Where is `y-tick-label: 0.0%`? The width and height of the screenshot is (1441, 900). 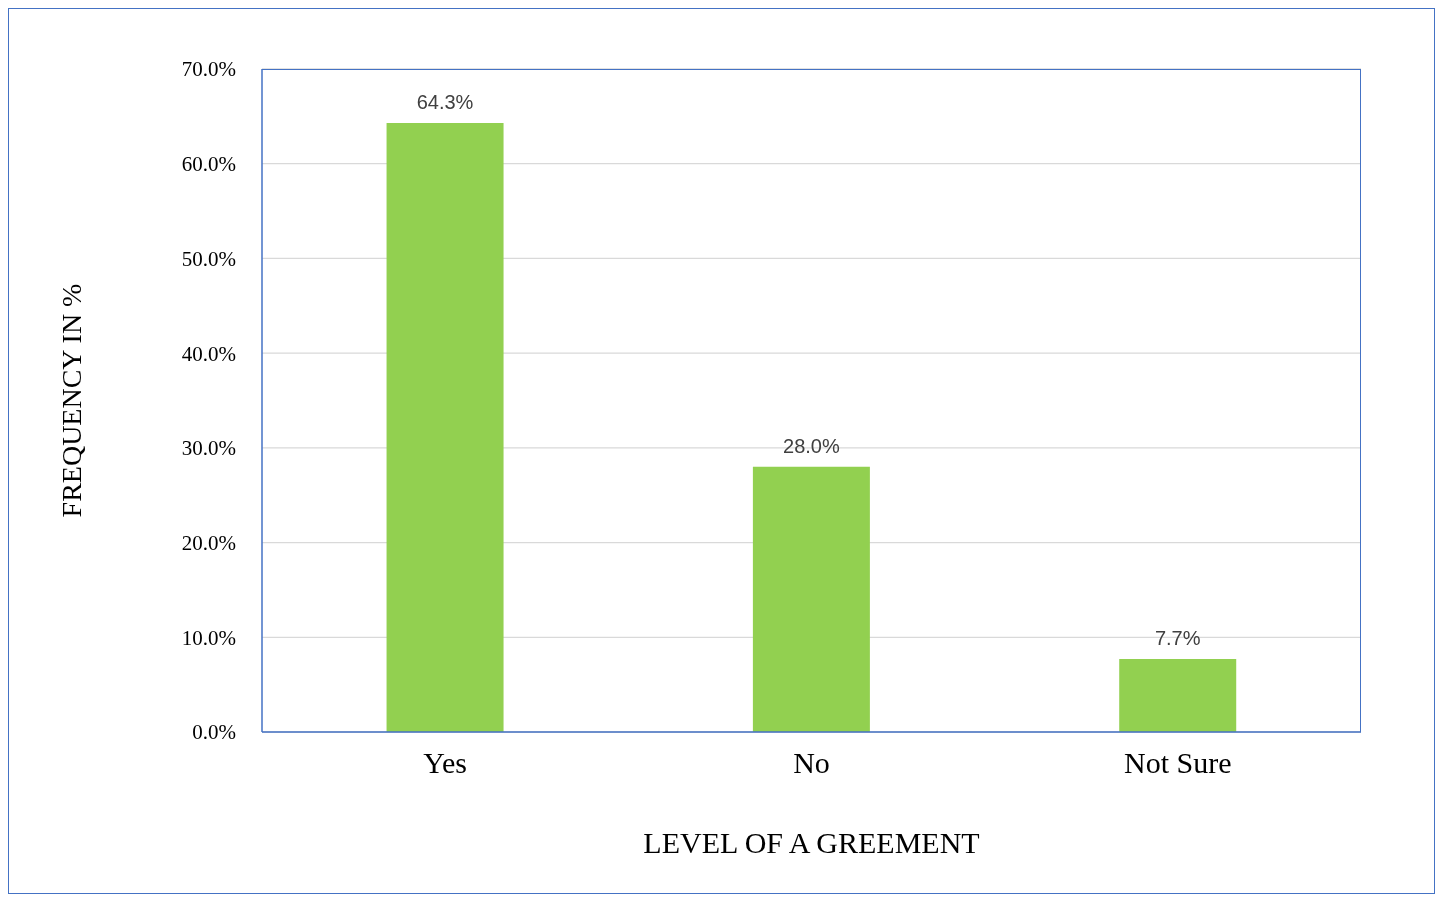
y-tick-label: 0.0% is located at coordinates (214, 732).